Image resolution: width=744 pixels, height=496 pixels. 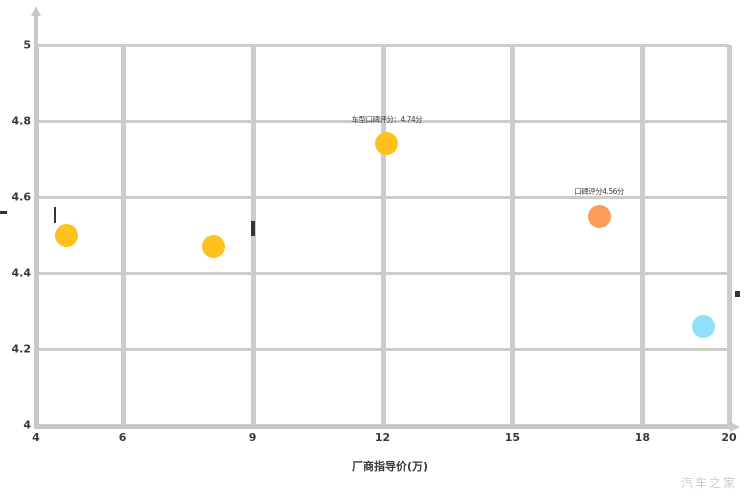 What do you see at coordinates (27, 45) in the screenshot?
I see `y-axis-tick-label: 5` at bounding box center [27, 45].